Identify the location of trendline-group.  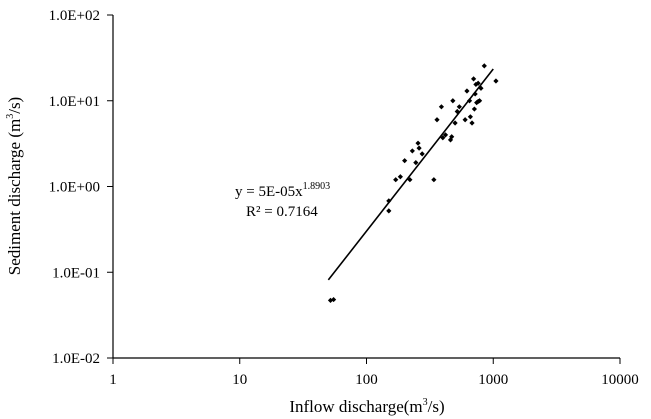
(410, 174).